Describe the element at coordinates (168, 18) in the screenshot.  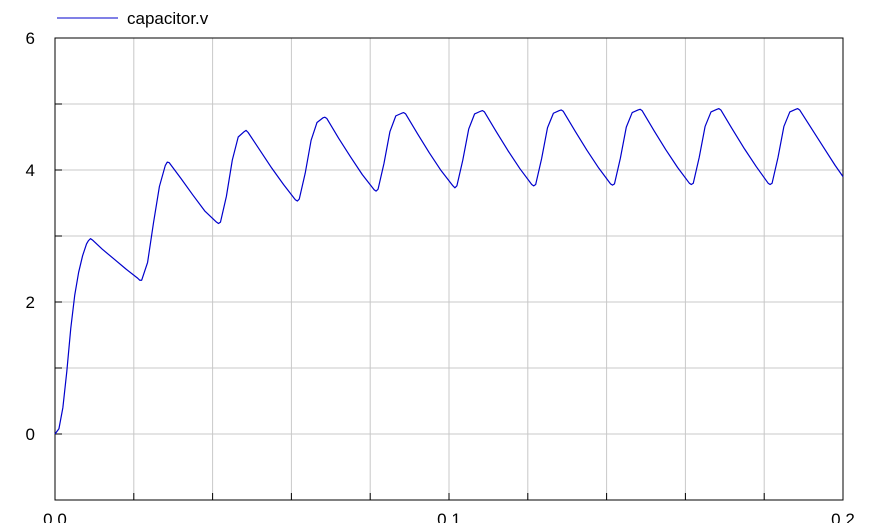
I see `legend-label: capacitor.v` at that location.